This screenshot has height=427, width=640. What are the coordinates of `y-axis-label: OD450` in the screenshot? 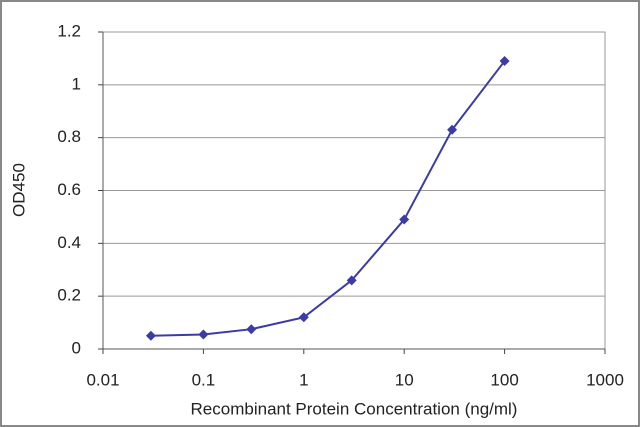 It's located at (18, 190).